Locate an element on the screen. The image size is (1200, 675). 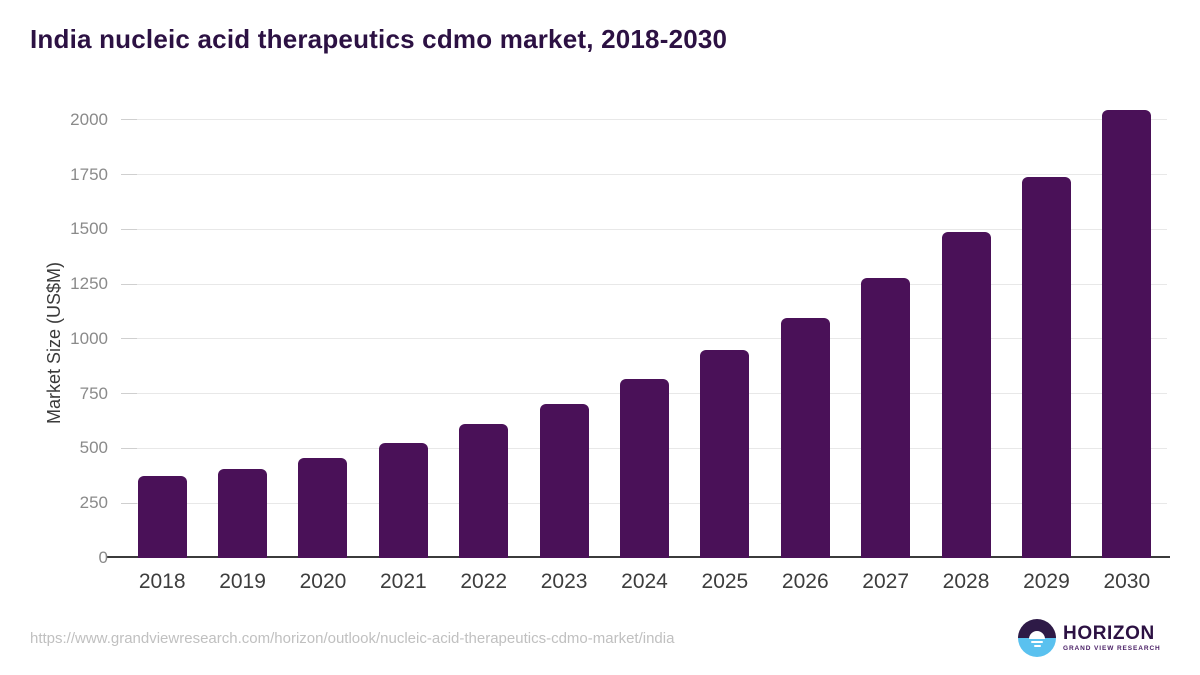
x-tick-label-2026: 2026 is located at coordinates (805, 581).